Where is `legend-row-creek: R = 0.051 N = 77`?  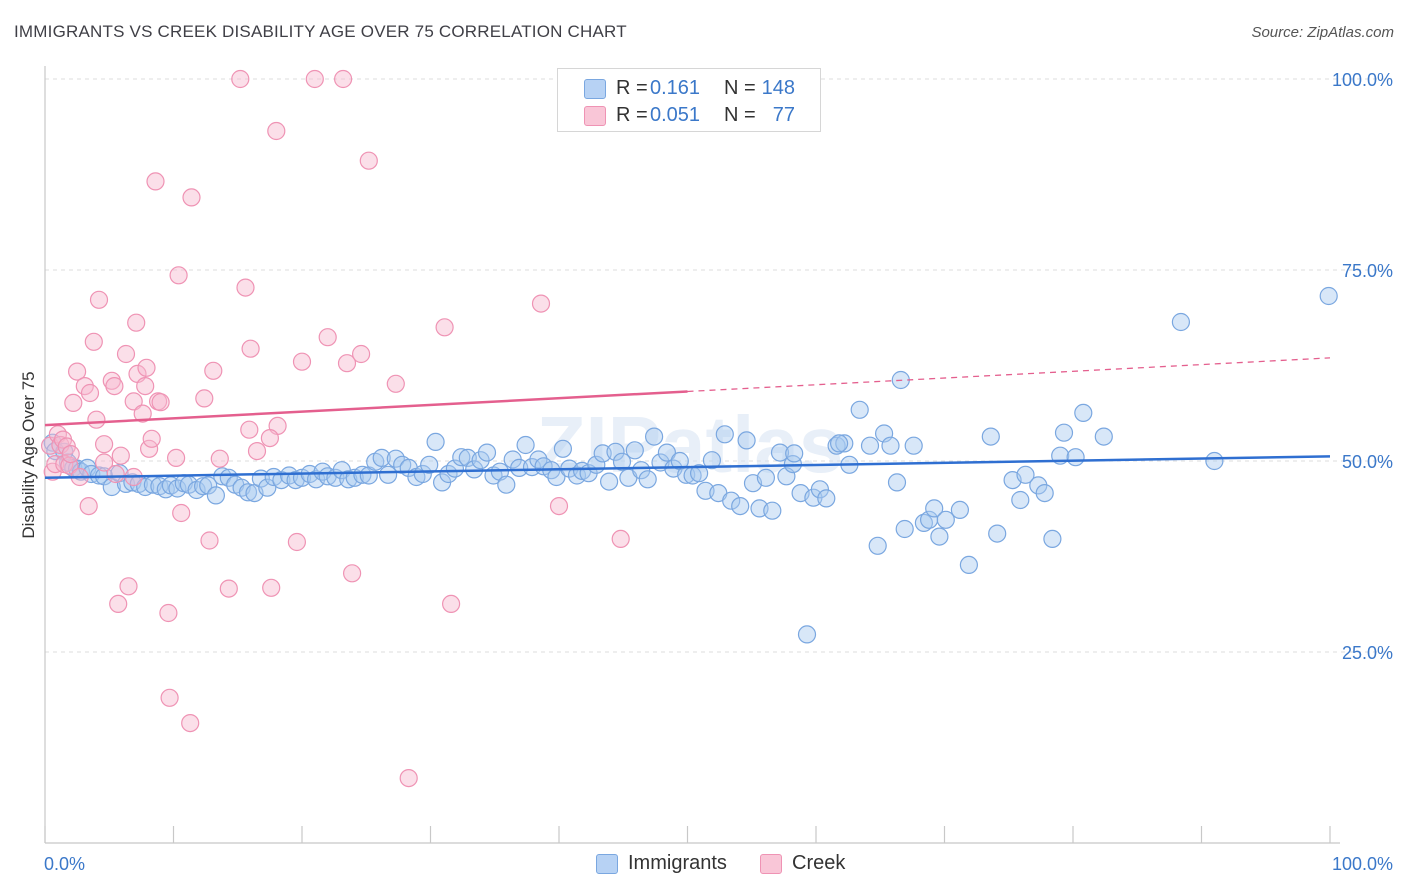 legend-row-creek: R = 0.051 N = 77 is located at coordinates (689, 115).